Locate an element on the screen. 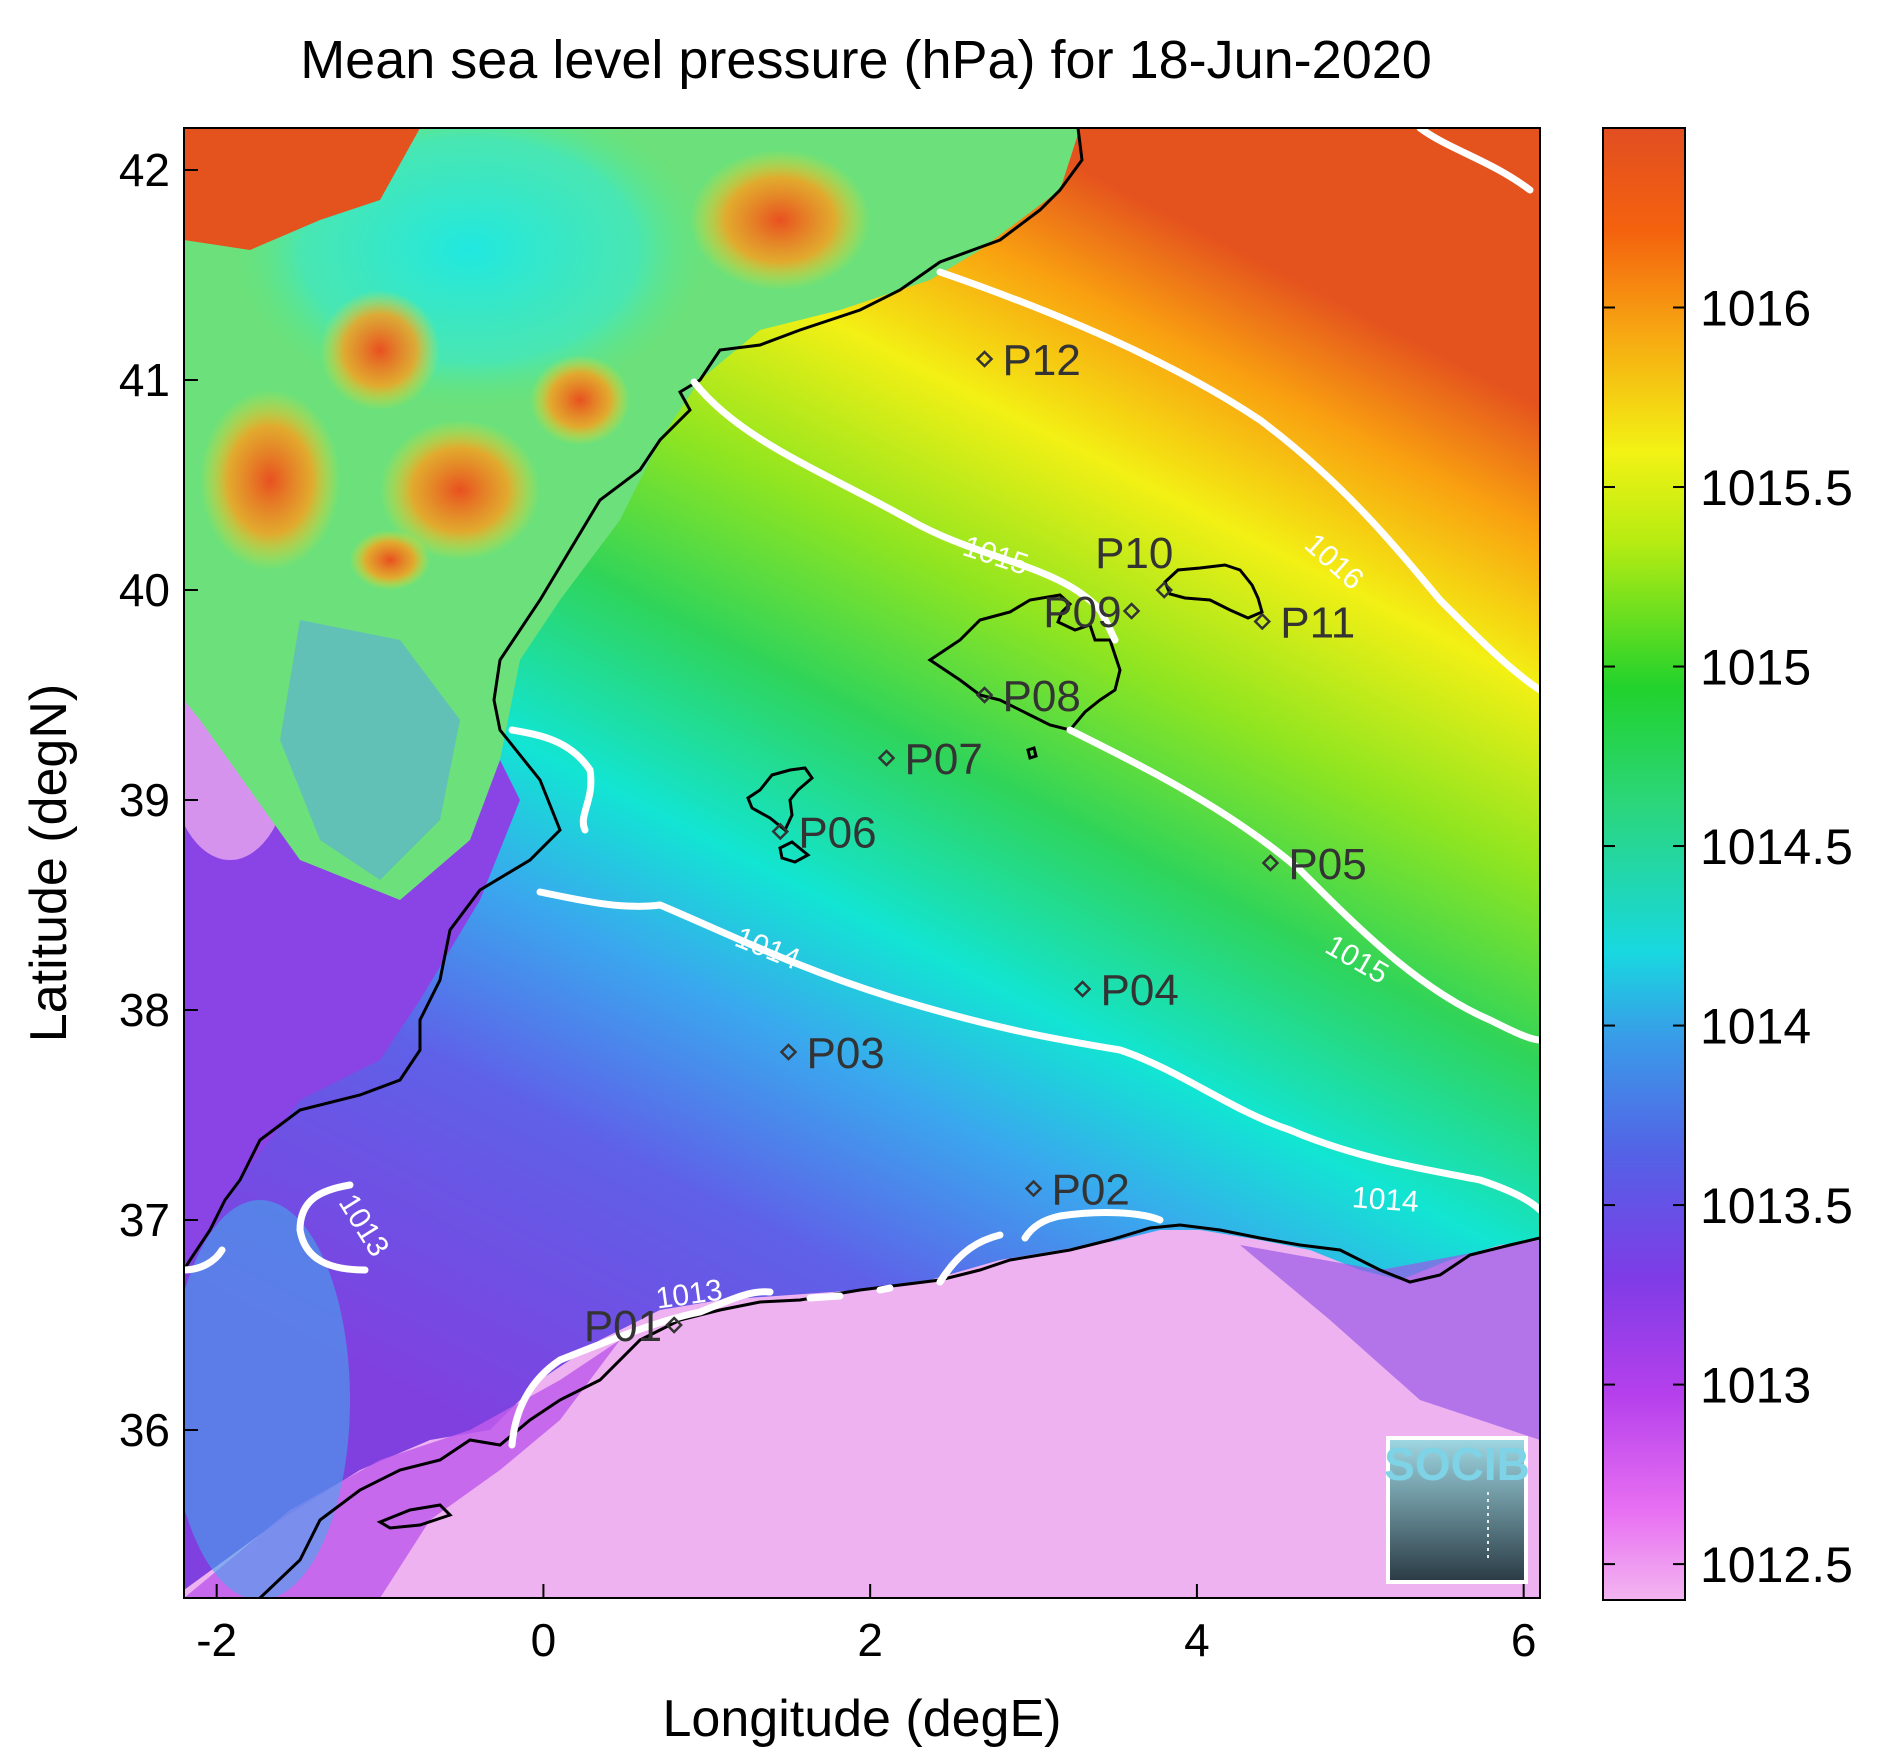  logo-box is located at coordinates (1457, 1510).